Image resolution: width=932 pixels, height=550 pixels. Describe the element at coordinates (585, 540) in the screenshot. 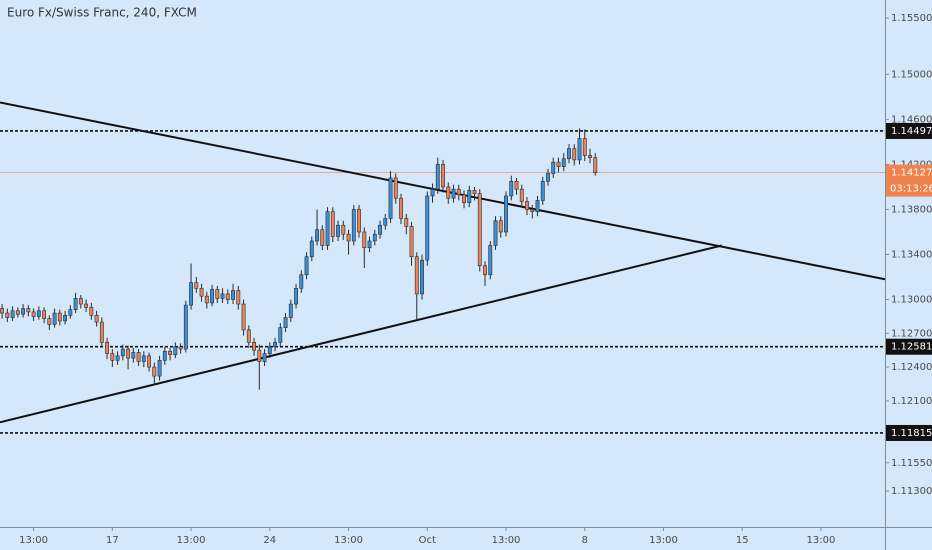

I see `x-tick-label: 8` at that location.